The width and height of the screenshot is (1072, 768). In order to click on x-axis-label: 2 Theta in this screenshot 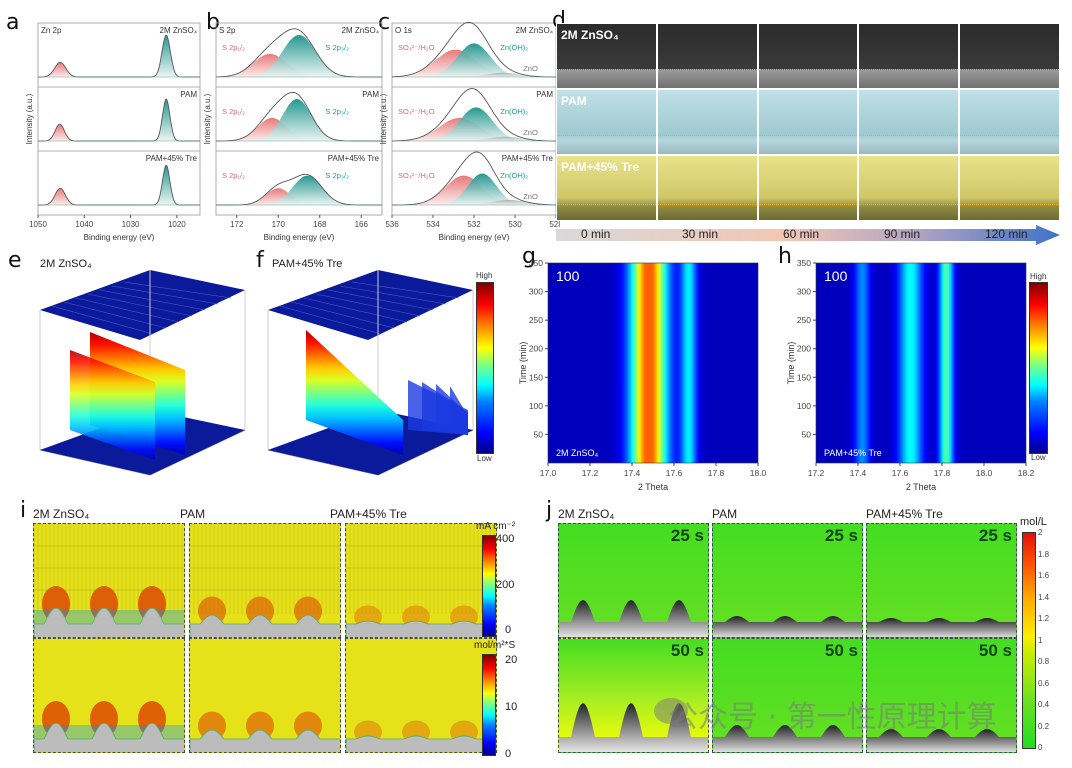, I will do `click(921, 487)`.